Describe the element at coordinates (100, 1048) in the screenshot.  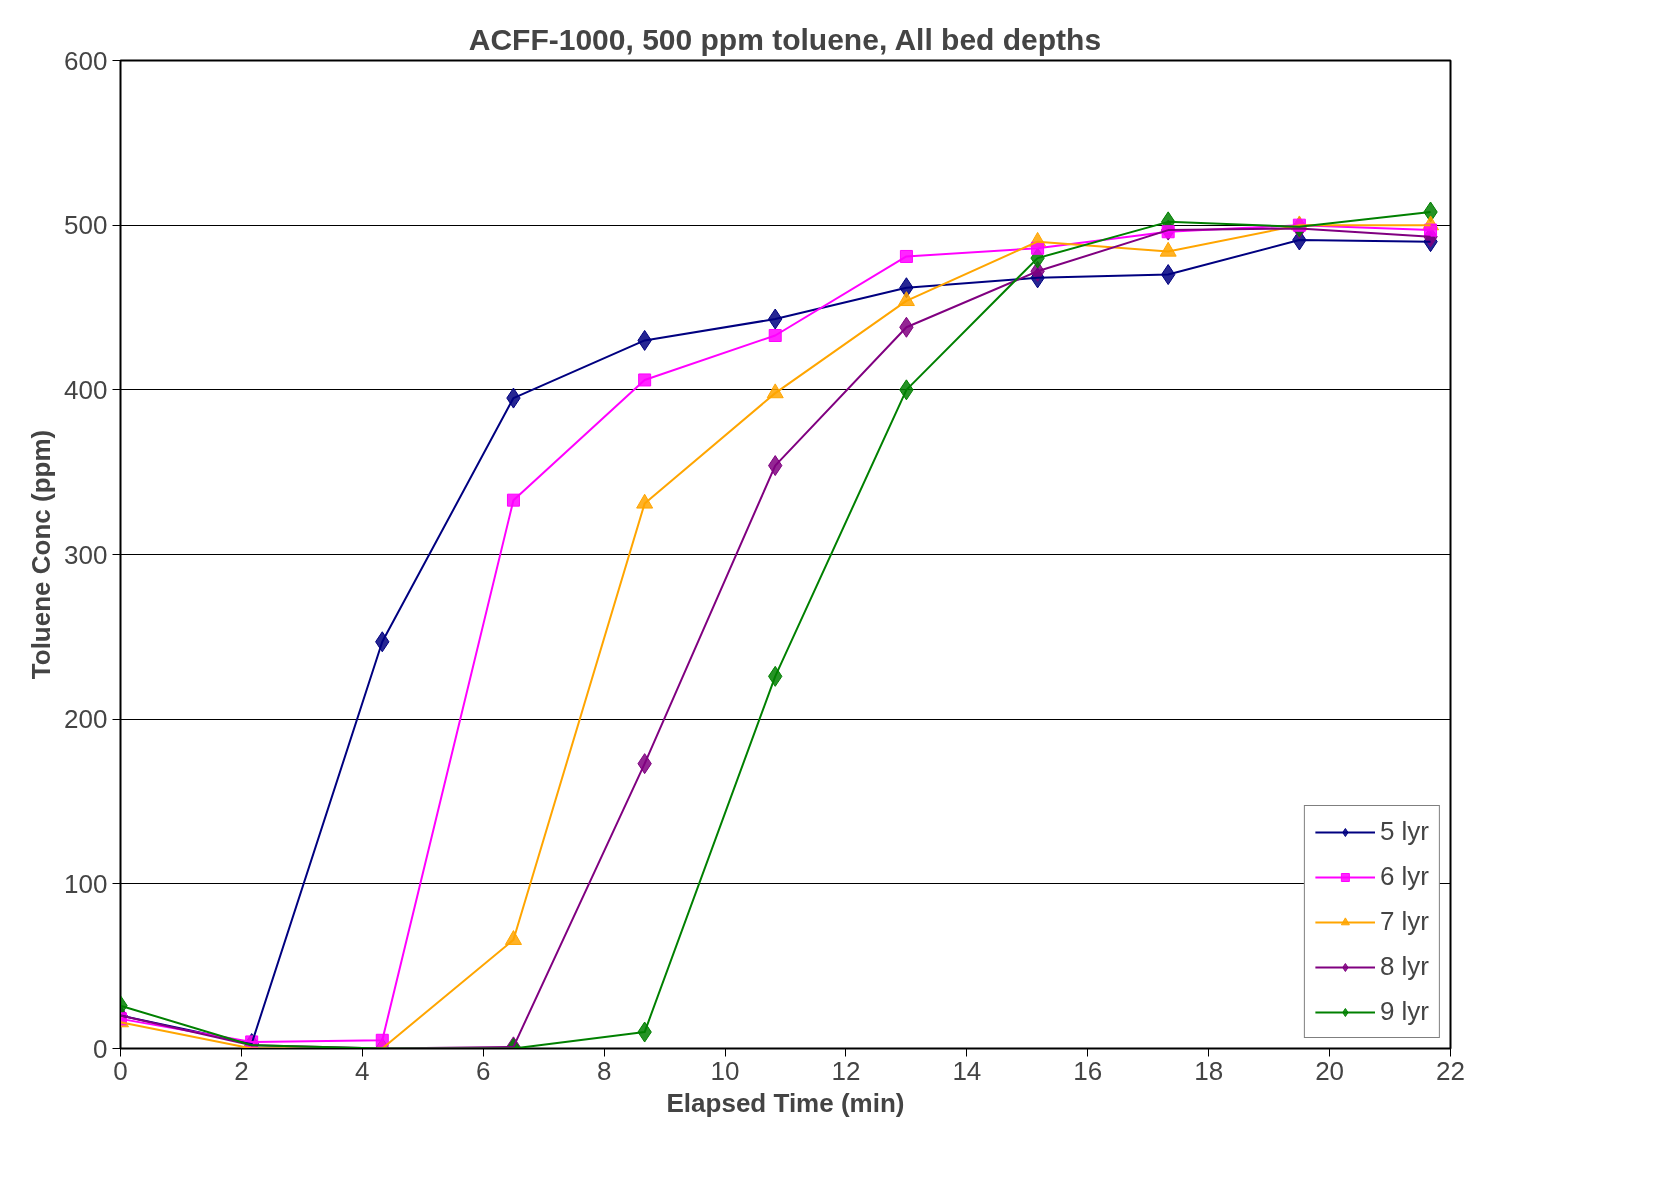
I see `y-tick-label: 0` at that location.